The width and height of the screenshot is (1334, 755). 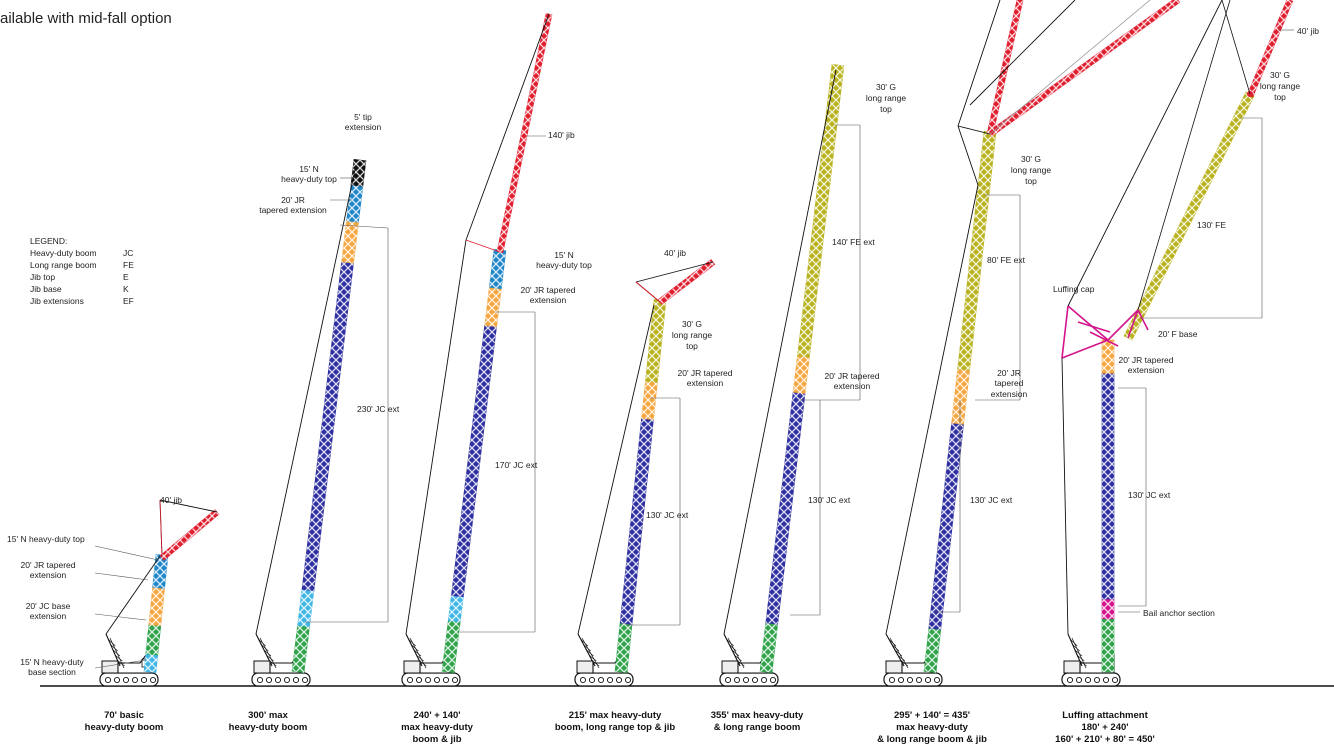 I want to click on cfg3-boom-section-1-lattice, so click(x=456, y=609).